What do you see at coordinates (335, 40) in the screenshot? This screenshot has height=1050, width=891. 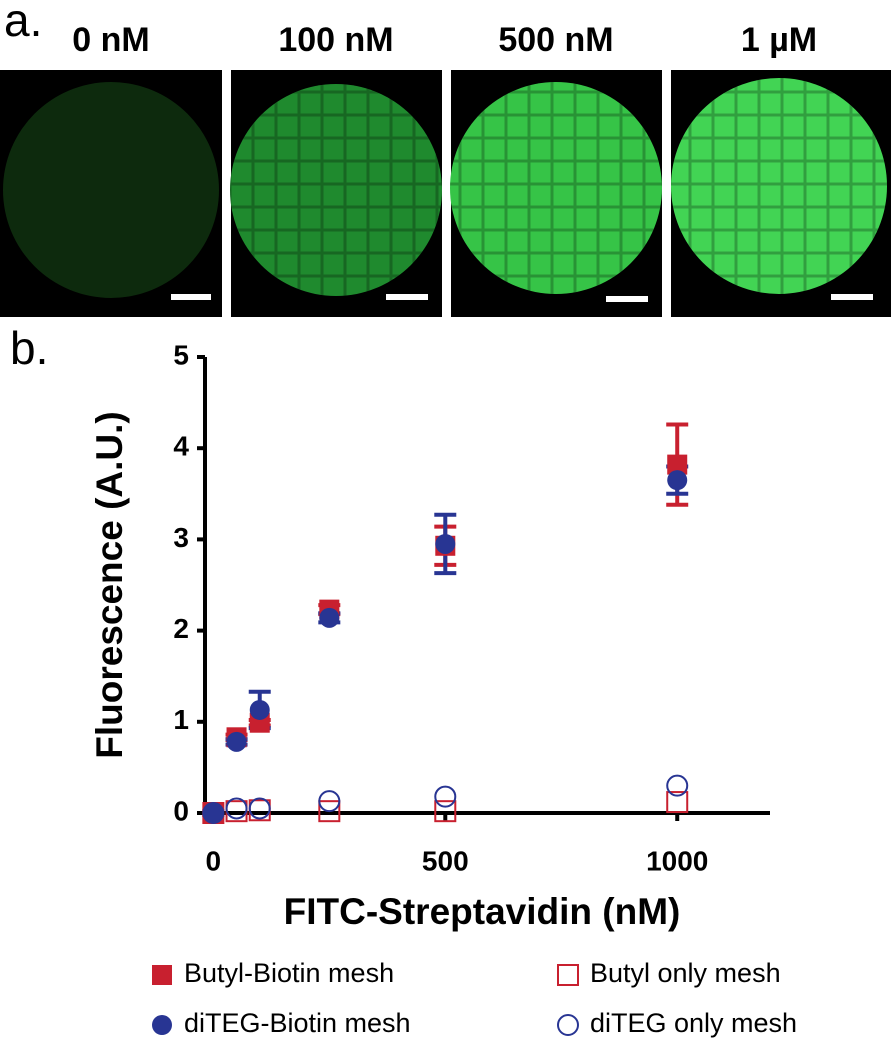 I see `image-label: 100 nM` at bounding box center [335, 40].